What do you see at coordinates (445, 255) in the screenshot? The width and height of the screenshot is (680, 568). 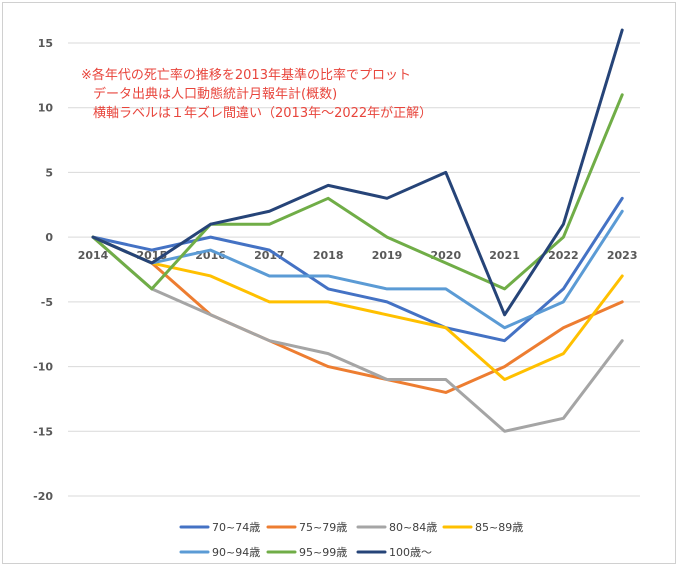 I see `x-tick-label: 2020` at bounding box center [445, 255].